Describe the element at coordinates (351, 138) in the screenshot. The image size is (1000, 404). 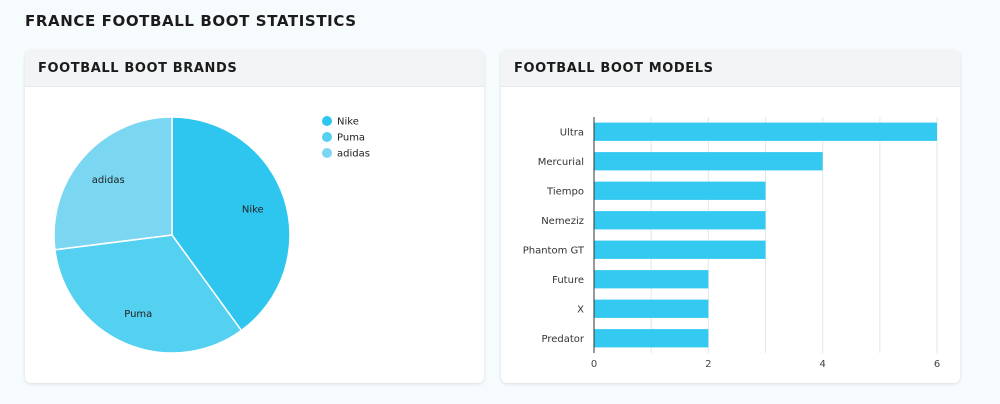
I see `legend-label-puma: Puma` at that location.